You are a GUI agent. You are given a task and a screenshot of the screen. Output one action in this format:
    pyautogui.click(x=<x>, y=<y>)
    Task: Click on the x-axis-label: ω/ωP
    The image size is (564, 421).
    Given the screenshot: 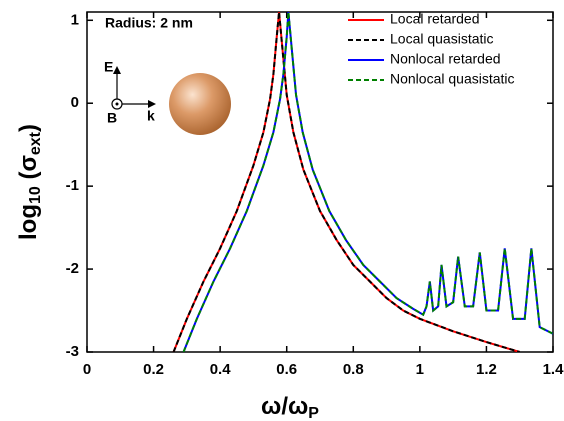 What is the action you would take?
    pyautogui.click(x=290, y=407)
    